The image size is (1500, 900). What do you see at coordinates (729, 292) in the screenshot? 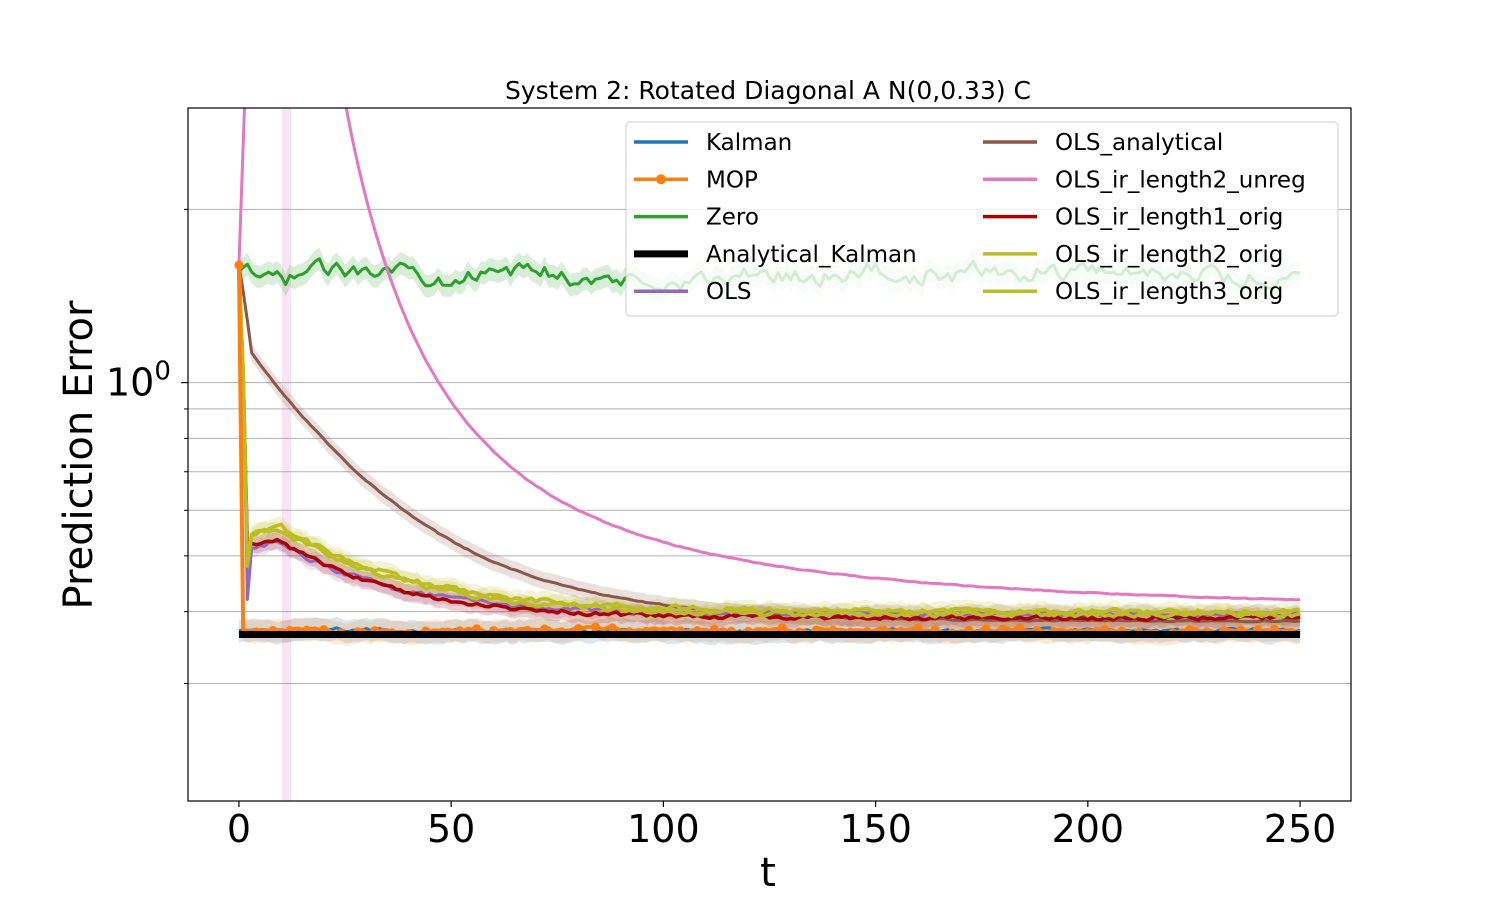
I see `legend-label-ols: OLS` at bounding box center [729, 292].